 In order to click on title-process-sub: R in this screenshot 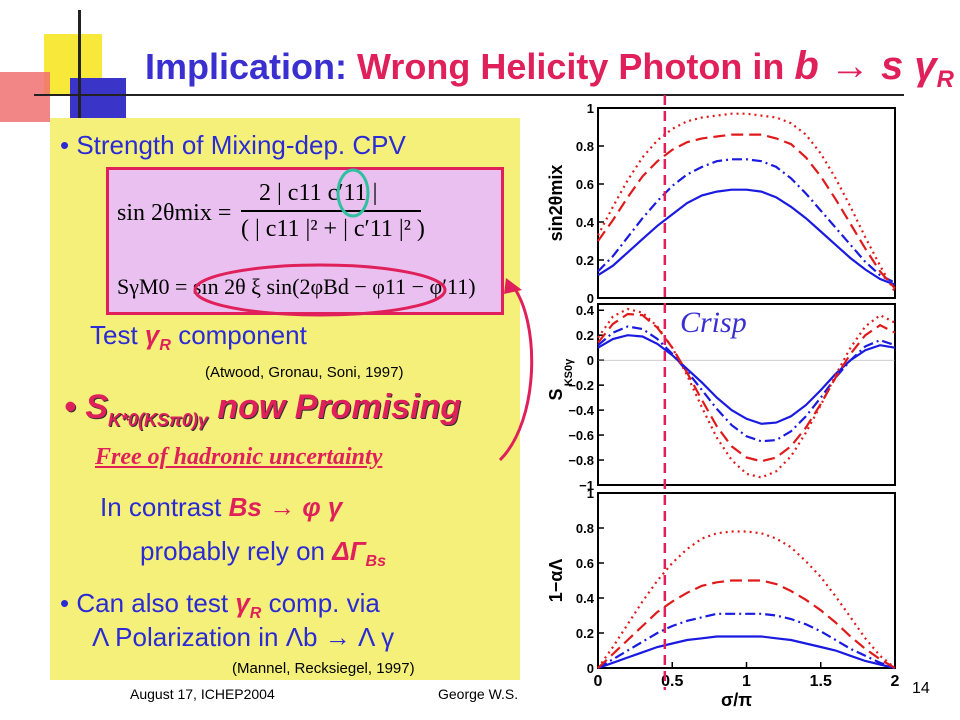, I will do `click(945, 80)`.